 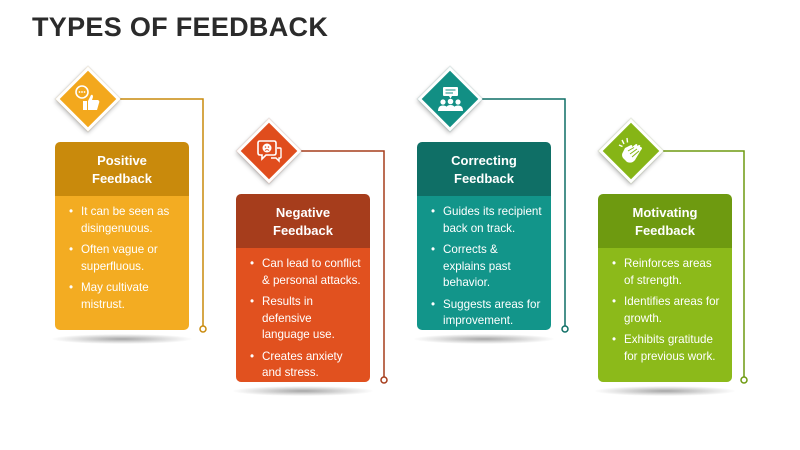 I want to click on list-item: Creates anxiety and stress., so click(x=303, y=365).